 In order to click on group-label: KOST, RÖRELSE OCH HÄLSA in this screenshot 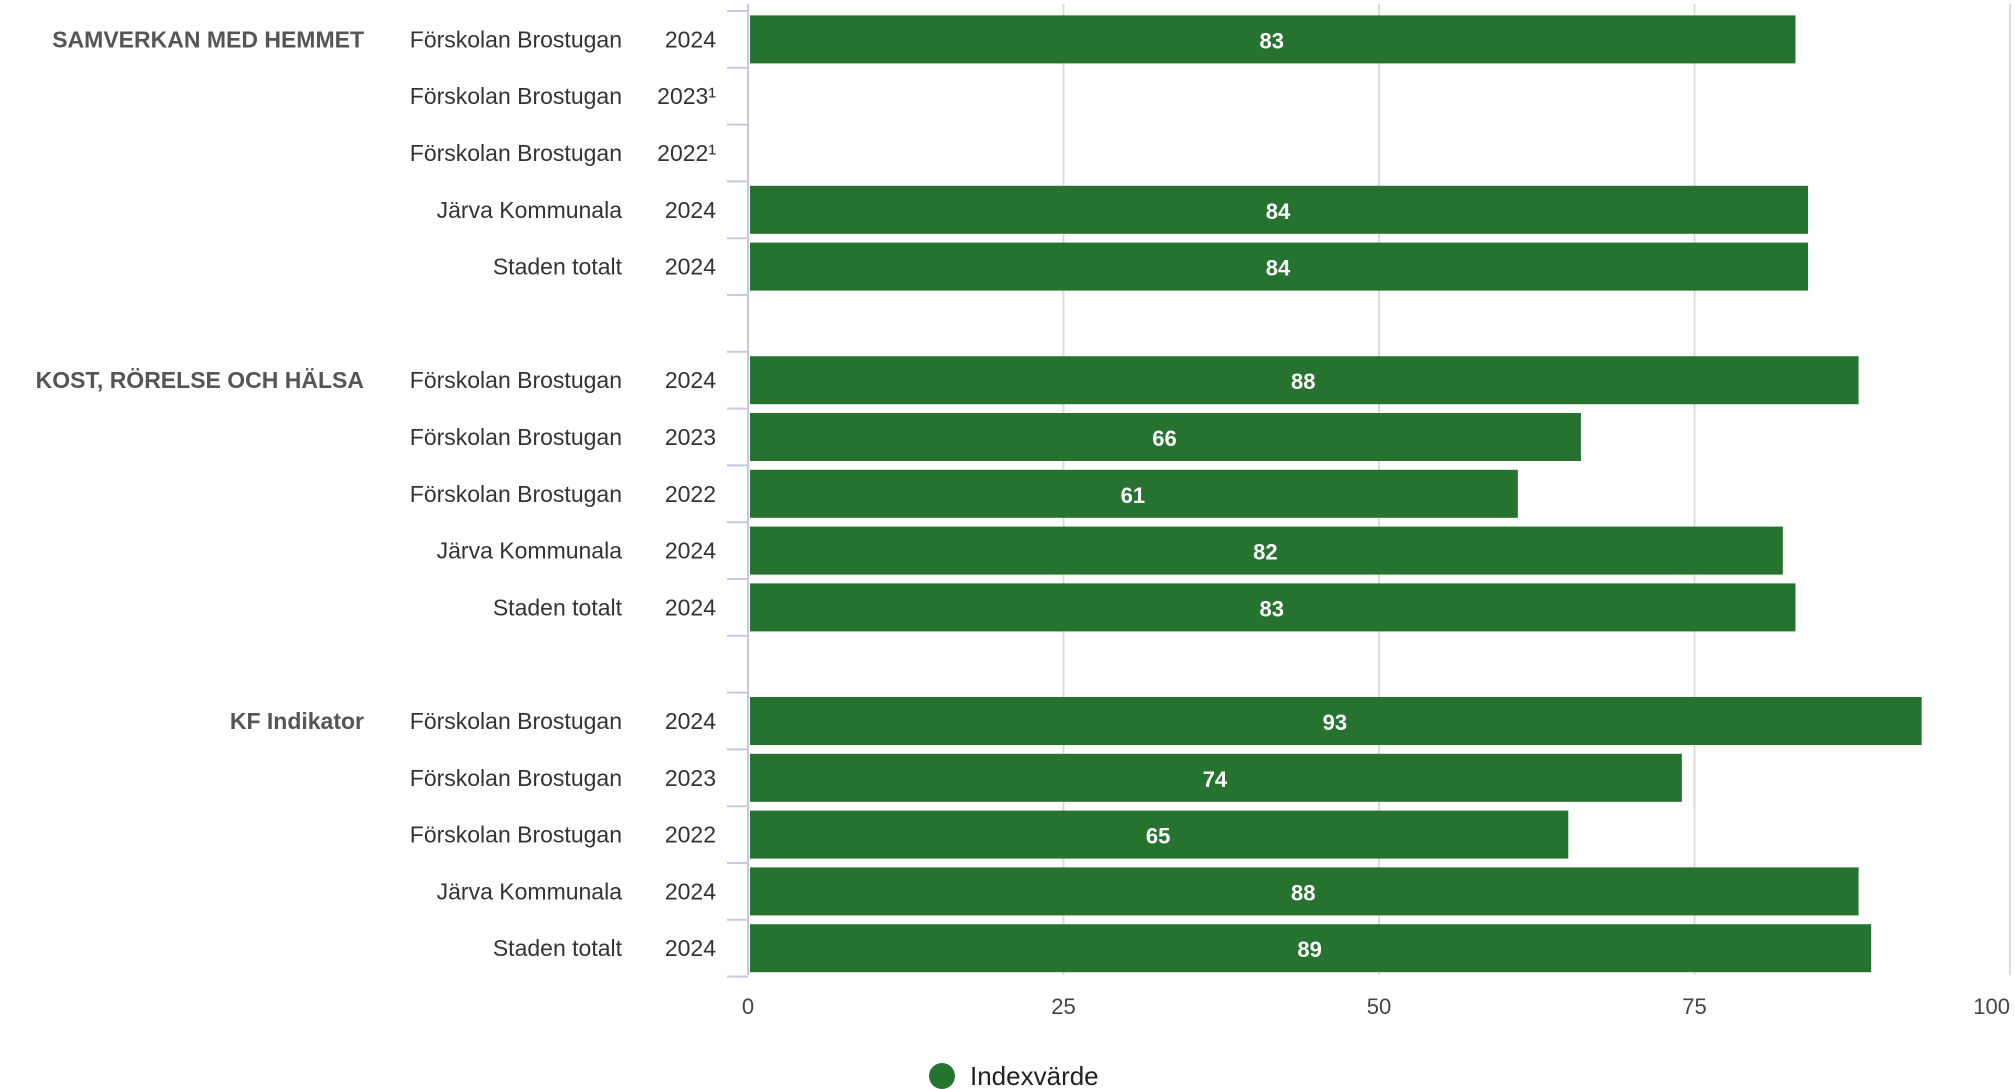, I will do `click(200, 380)`.